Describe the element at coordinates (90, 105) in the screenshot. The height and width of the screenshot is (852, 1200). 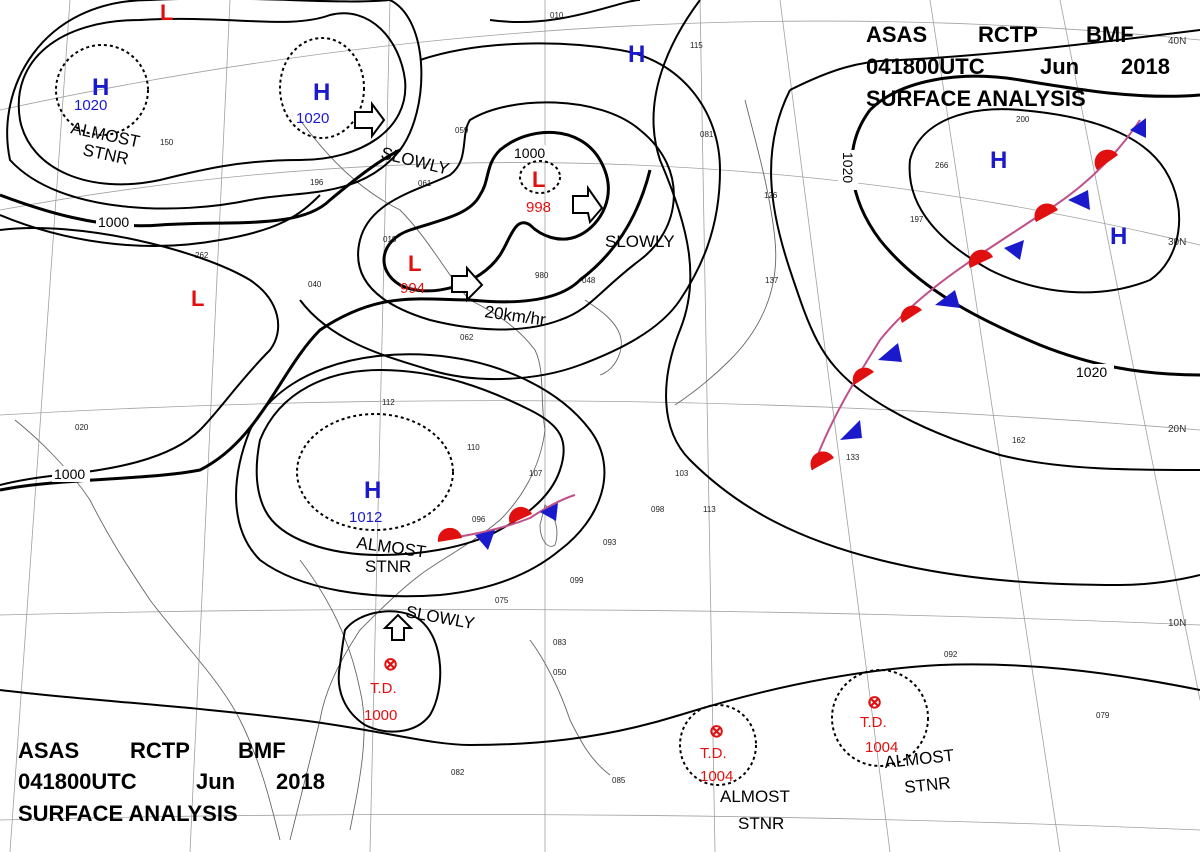
I see `high-pressure-value: 1020` at that location.